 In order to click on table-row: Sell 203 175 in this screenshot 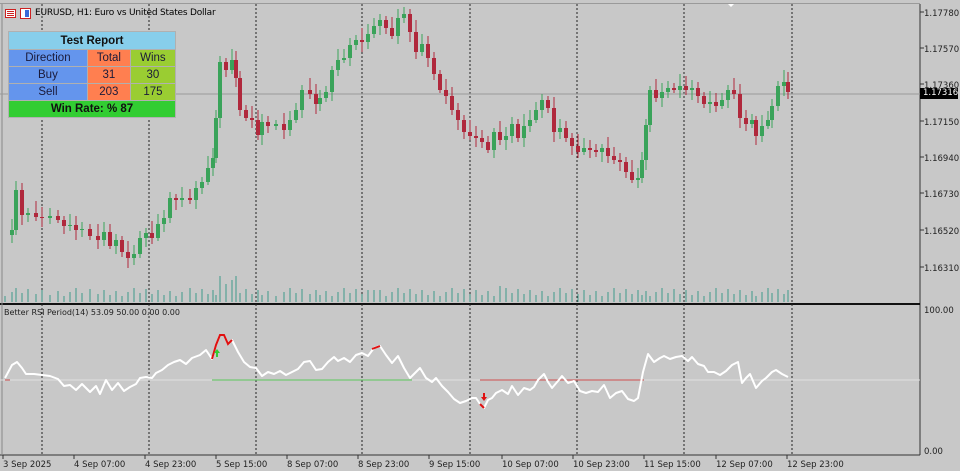, I will do `click(92, 92)`.